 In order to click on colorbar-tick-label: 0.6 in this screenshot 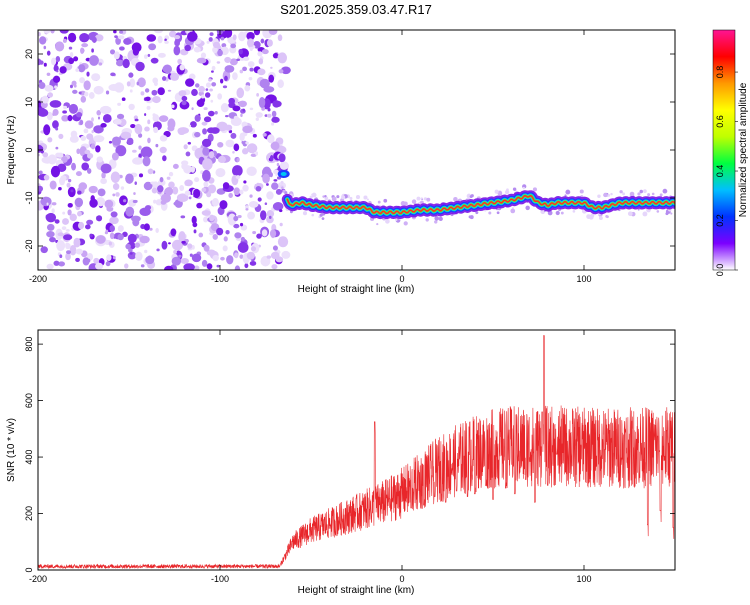, I will do `click(720, 121)`.